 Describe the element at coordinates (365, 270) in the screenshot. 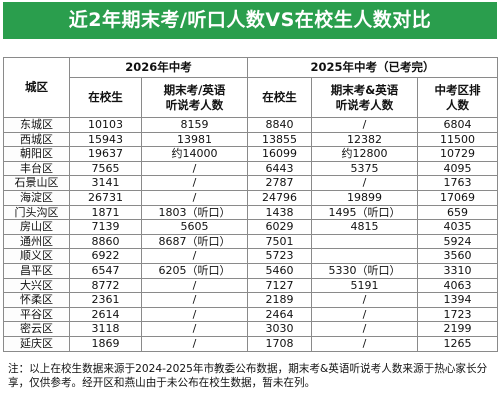

I see `exam-2025-cell: 5330（听口）` at that location.